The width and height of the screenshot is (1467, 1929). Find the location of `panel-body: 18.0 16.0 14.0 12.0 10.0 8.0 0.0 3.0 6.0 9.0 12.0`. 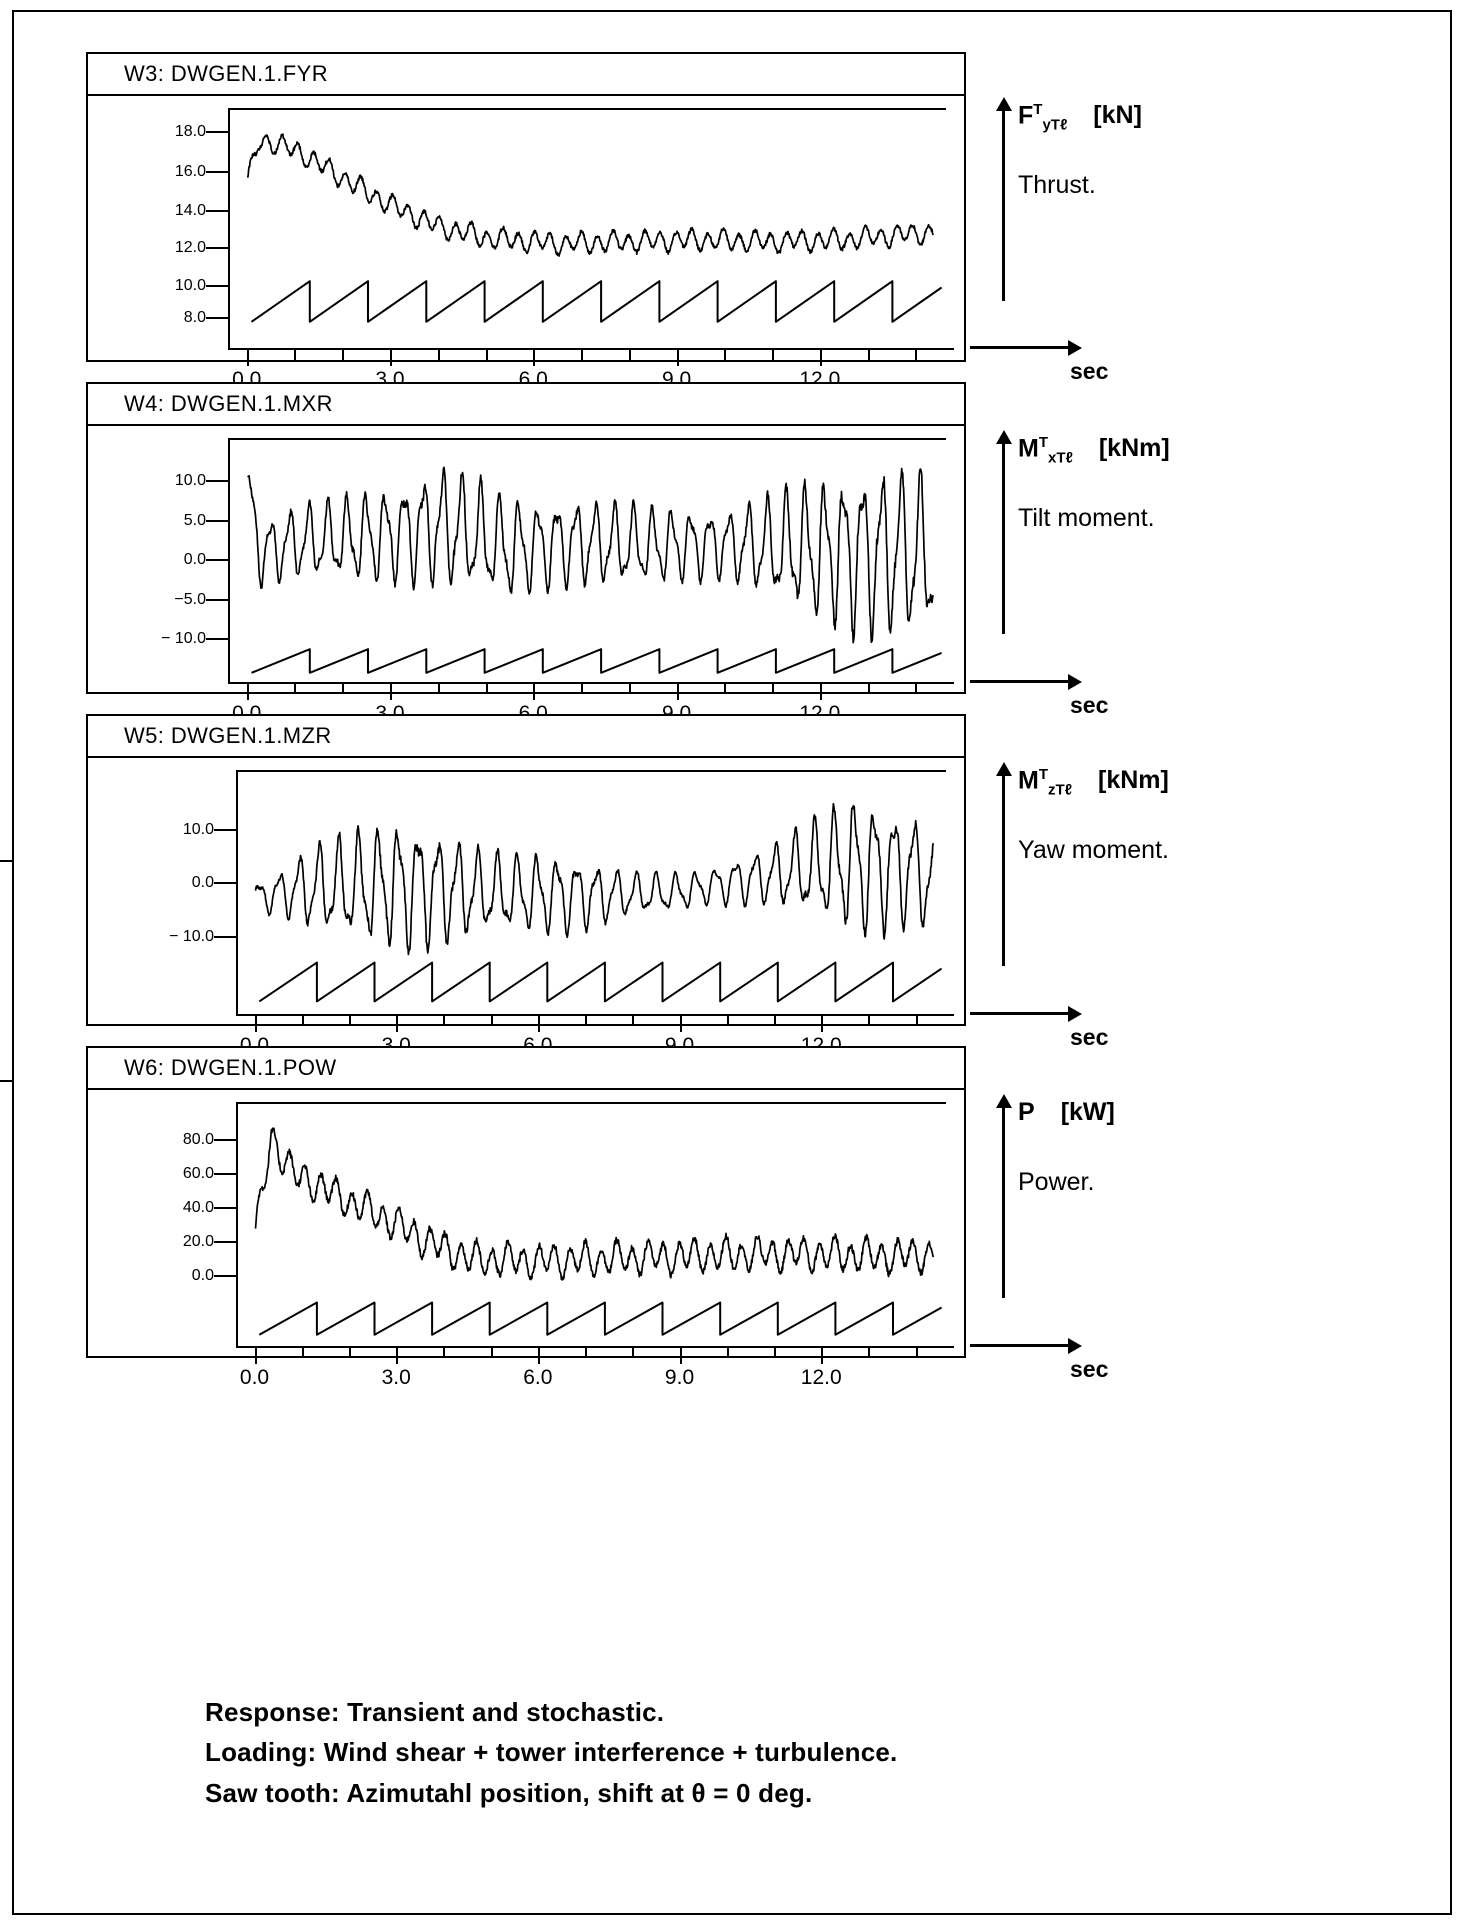

panel-body: 18.0 16.0 14.0 12.0 10.0 8.0 0.0 3.0 6.0 9.0 12.0 is located at coordinates (526, 243).